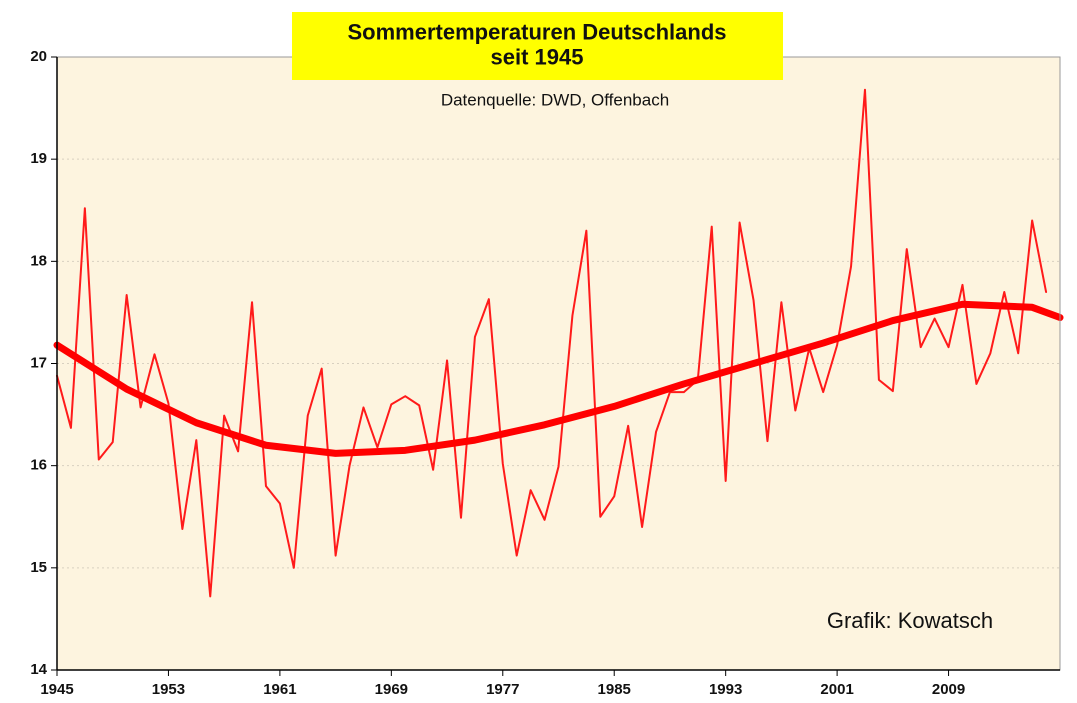 The image size is (1077, 703). I want to click on y-tick-label: 19, so click(38, 158).